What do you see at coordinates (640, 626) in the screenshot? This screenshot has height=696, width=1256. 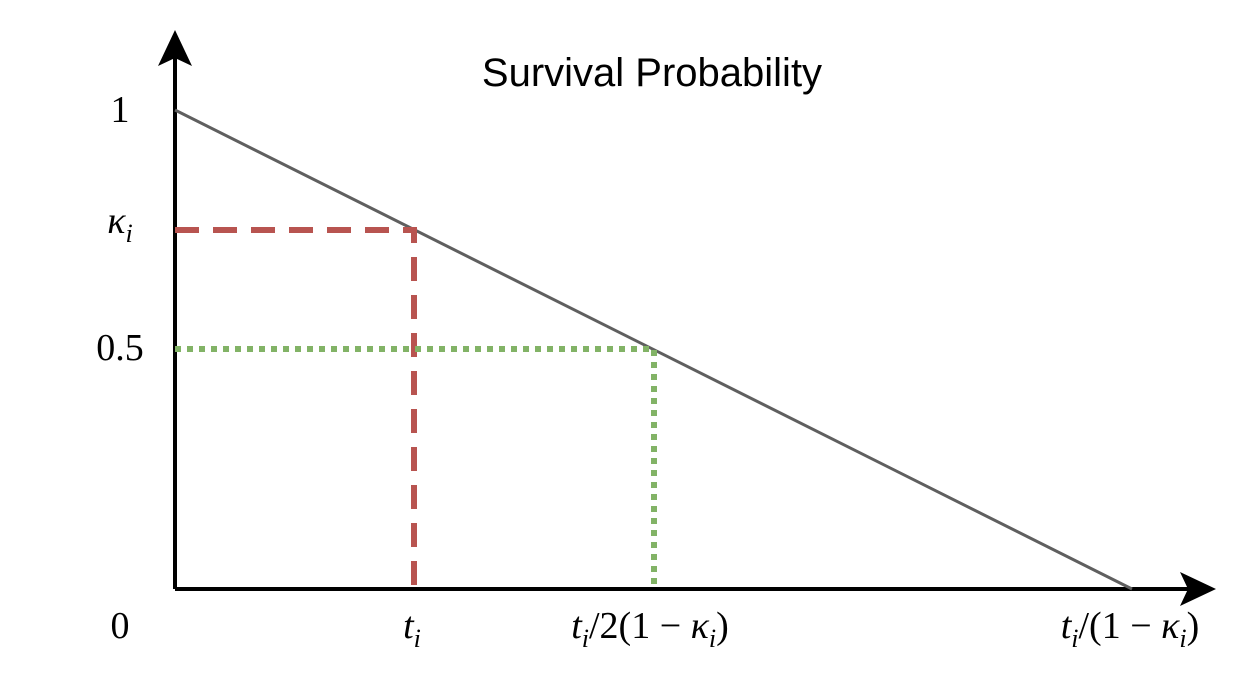 I see `label-part: /2(1 −` at bounding box center [640, 626].